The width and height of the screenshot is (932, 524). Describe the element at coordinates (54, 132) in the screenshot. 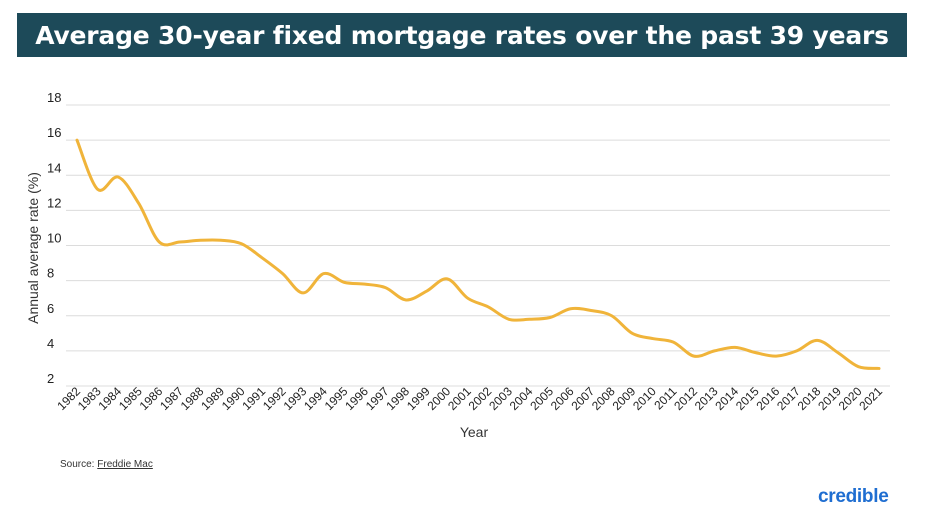

I see `y-tick-label: 16` at that location.